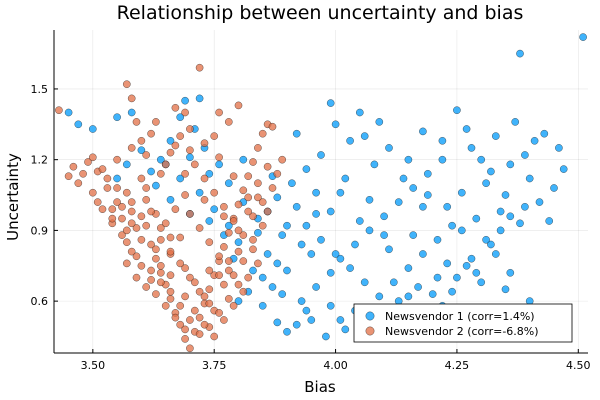 The height and width of the screenshot is (400, 600). Describe the element at coordinates (460, 316) in the screenshot. I see `legend-label-series-1: Newsvendor 1 (corr=1.4%)` at that location.